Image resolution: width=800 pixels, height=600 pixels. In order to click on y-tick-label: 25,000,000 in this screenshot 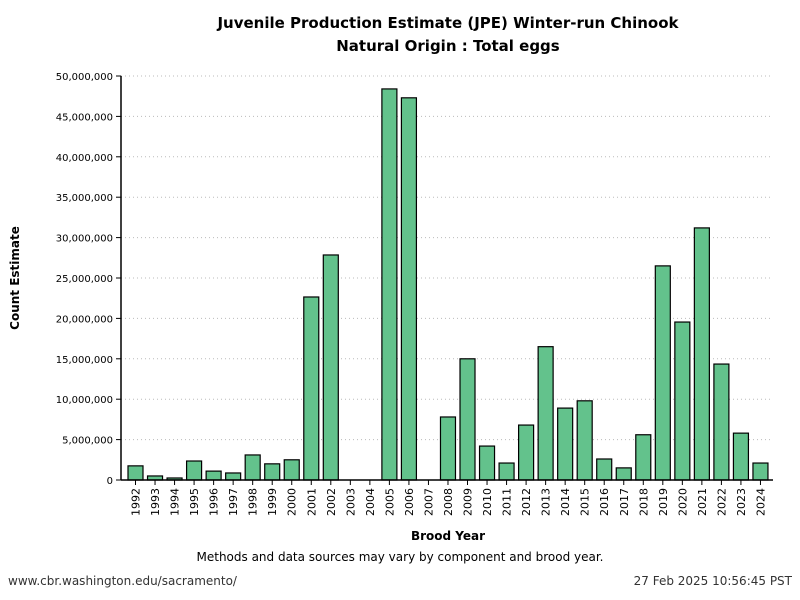, I will do `click(84, 279)`.